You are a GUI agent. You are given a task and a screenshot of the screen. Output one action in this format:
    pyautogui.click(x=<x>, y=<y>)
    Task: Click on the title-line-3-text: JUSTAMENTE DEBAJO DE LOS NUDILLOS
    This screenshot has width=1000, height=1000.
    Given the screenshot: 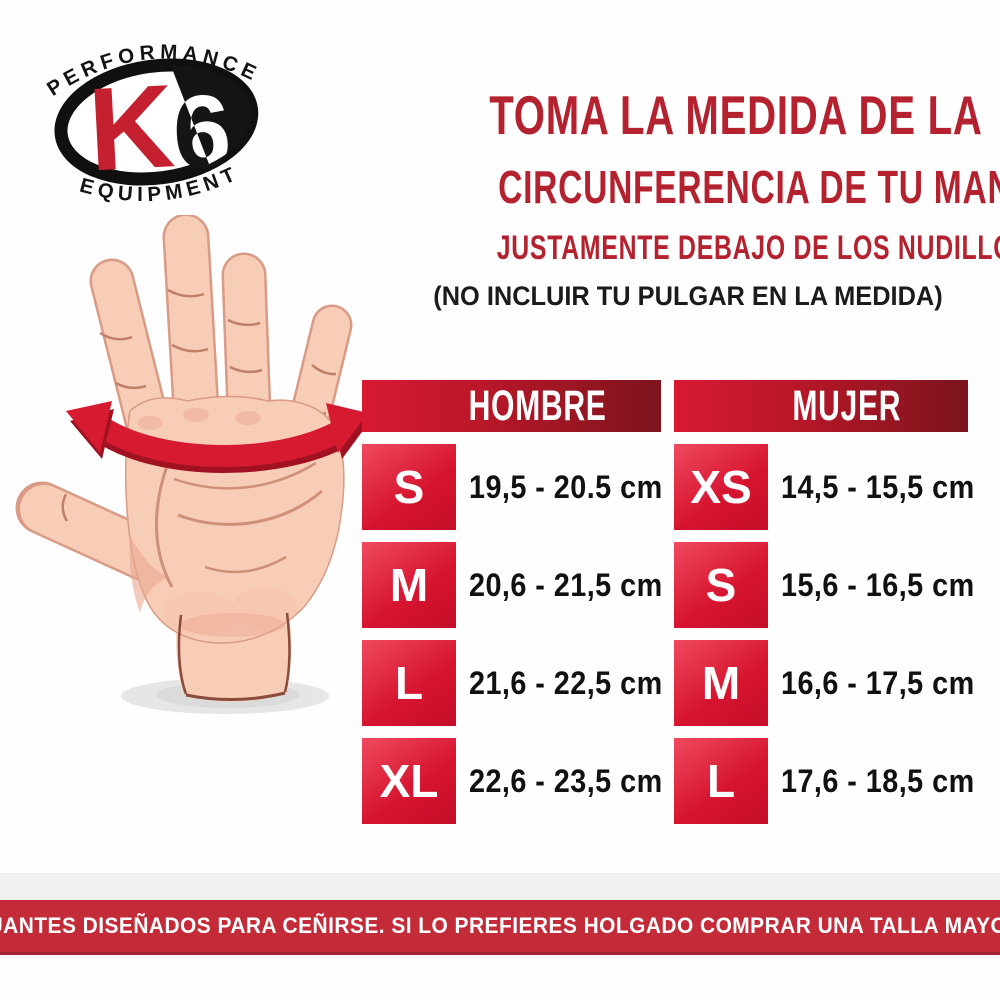 What is the action you would take?
    pyautogui.click(x=748, y=248)
    